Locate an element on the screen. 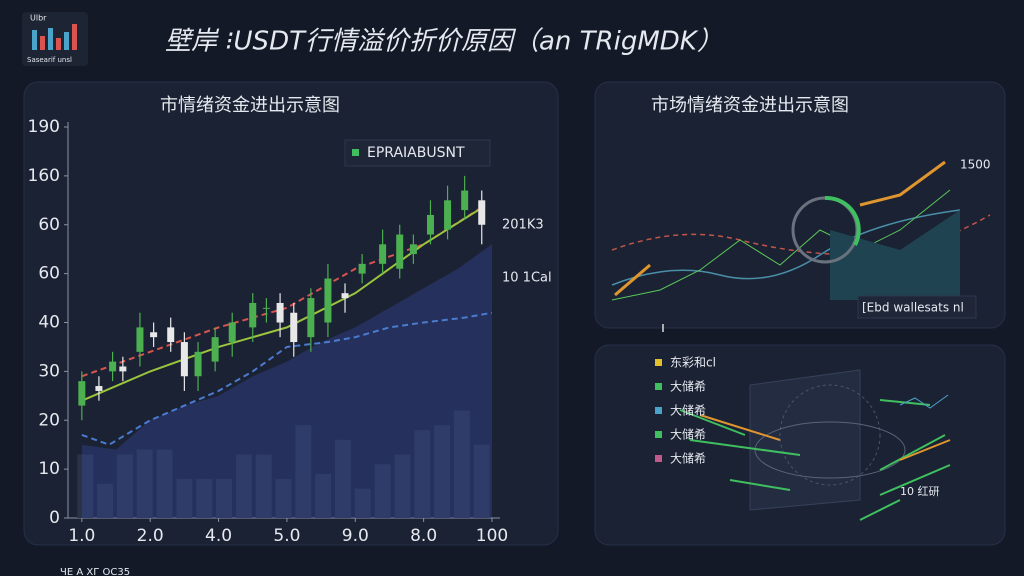 Image resolution: width=1024 pixels, height=576 pixels. x-tick-label: 1.0 is located at coordinates (81, 536).